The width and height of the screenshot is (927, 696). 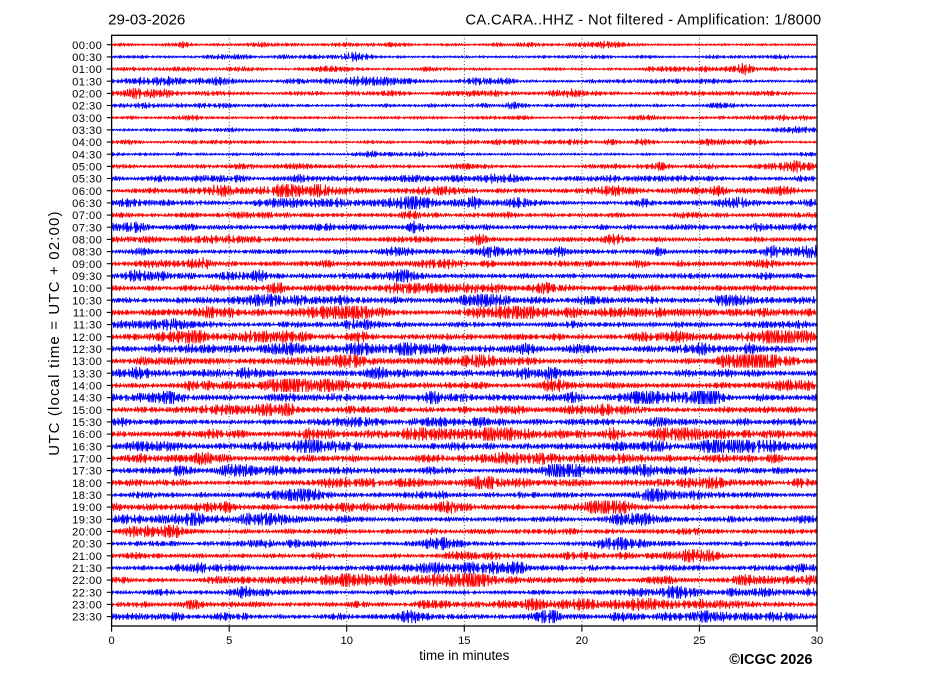 What do you see at coordinates (229, 641) in the screenshot?
I see `svg-text: 5` at bounding box center [229, 641].